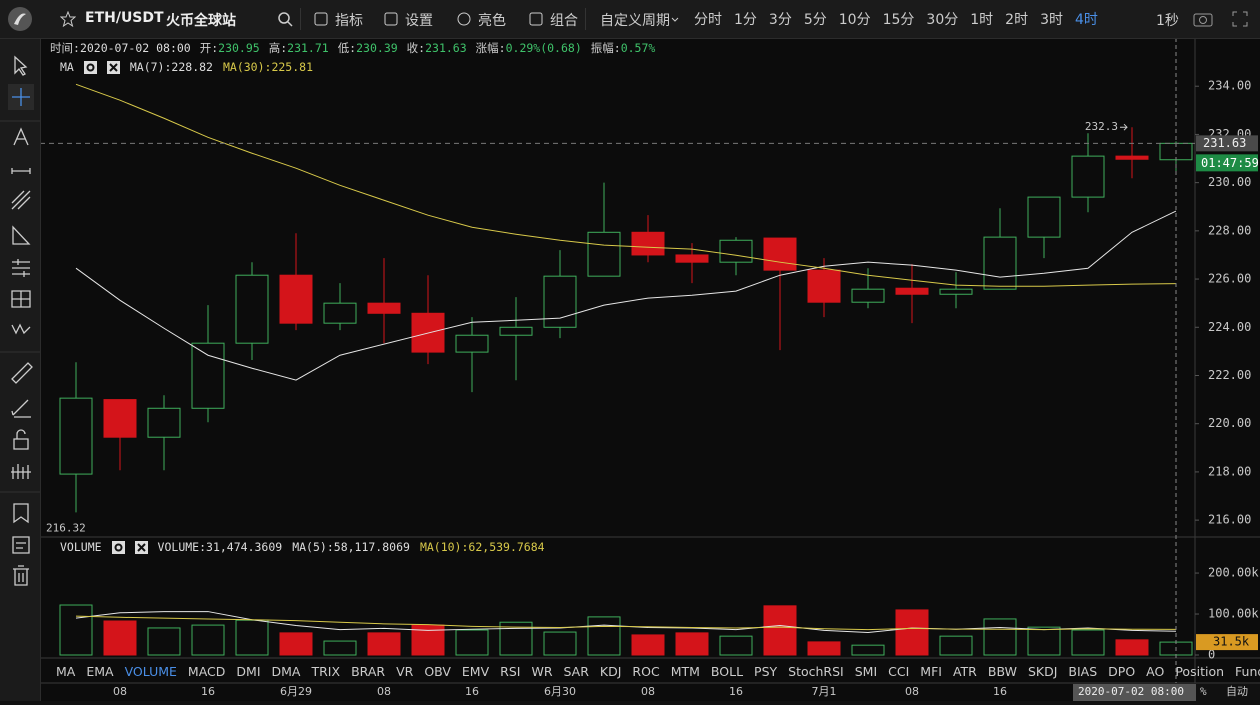 The height and width of the screenshot is (705, 1260). I want to click on indicator-tab: VOLUME, so click(150, 671).